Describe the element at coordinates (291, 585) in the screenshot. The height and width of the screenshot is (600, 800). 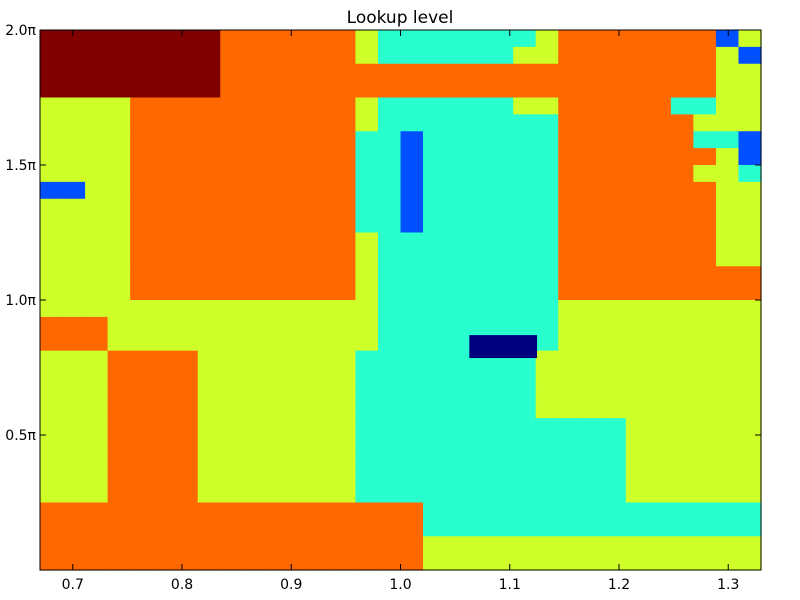
I see `x-tick-label: 0.9` at that location.